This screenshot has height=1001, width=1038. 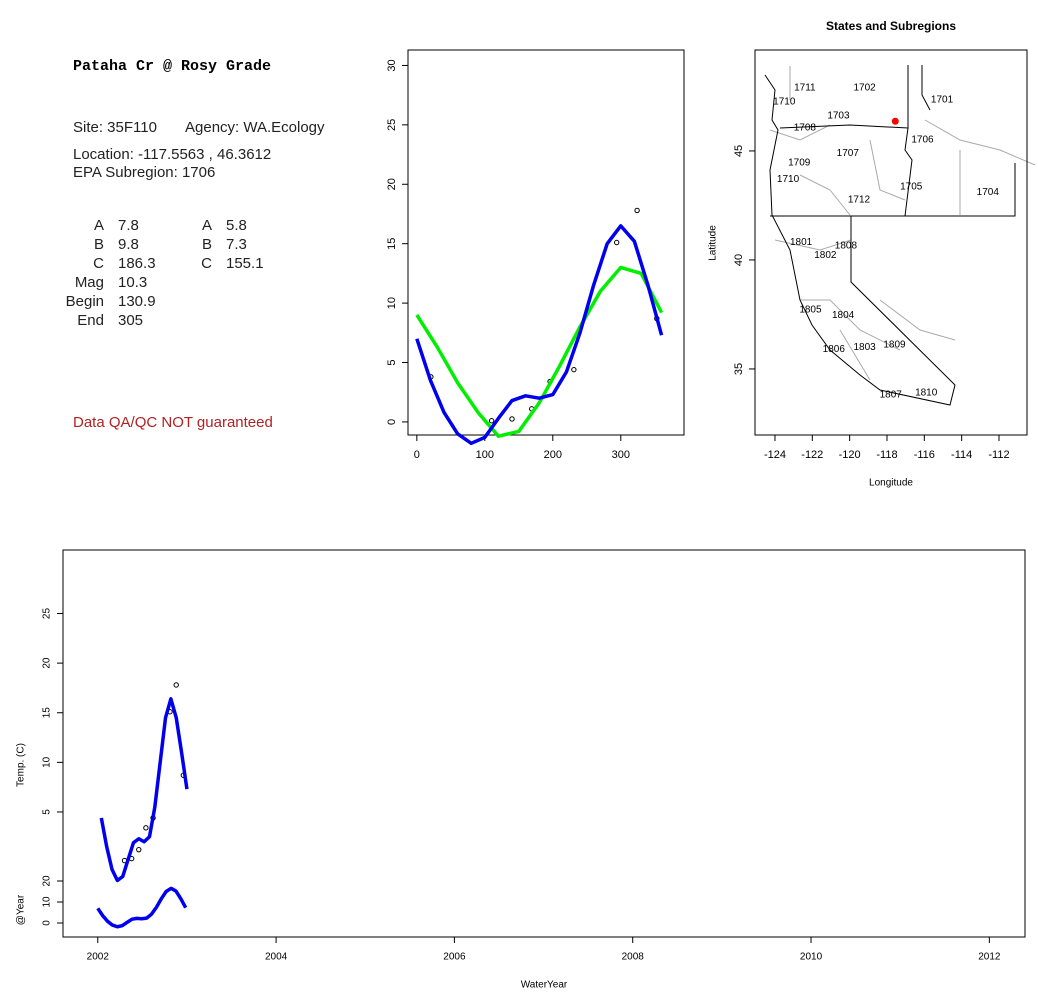 I want to click on y-tick-label: 30, so click(x=392, y=65).